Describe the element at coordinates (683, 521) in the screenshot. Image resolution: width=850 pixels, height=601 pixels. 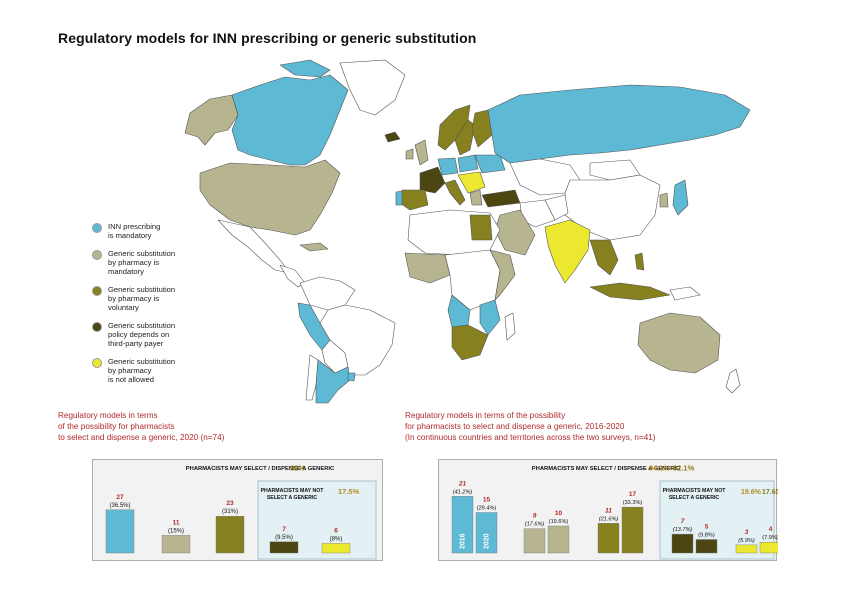
I see `bar-value-label: 7` at that location.